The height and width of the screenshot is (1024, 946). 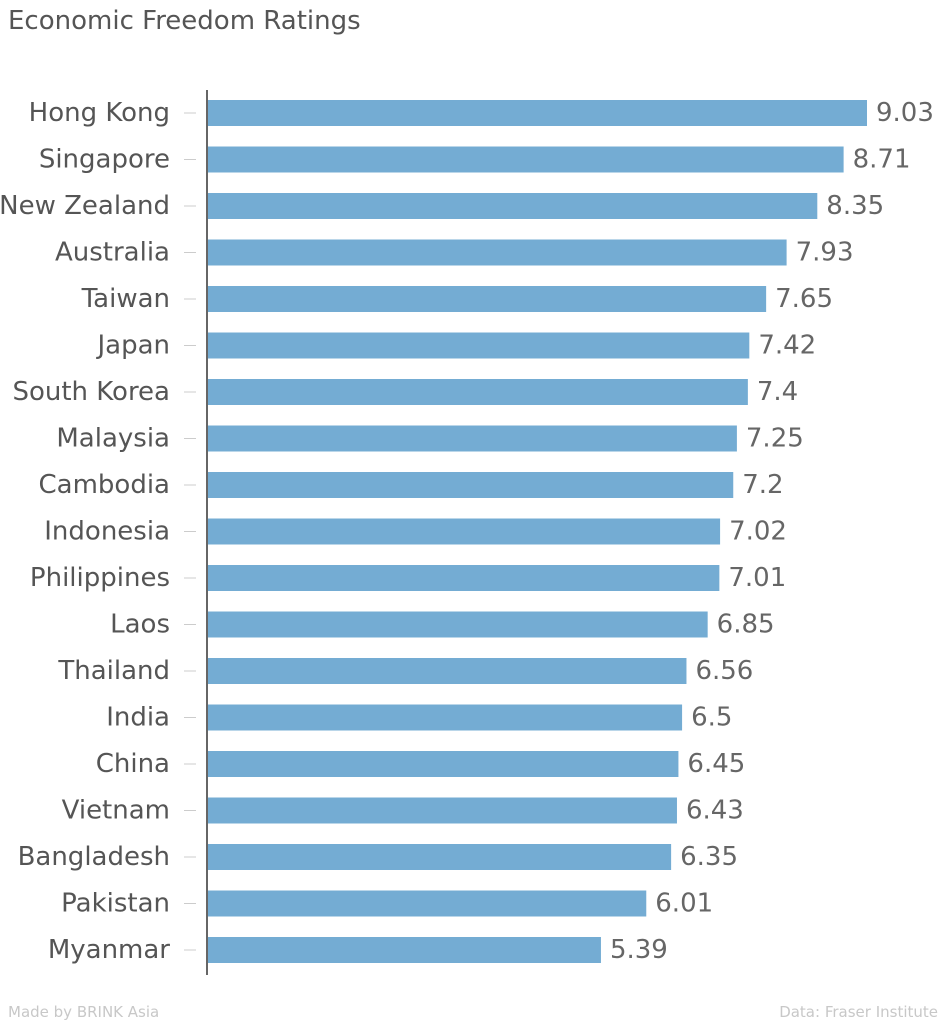 What do you see at coordinates (133, 764) in the screenshot?
I see `category-label: China` at bounding box center [133, 764].